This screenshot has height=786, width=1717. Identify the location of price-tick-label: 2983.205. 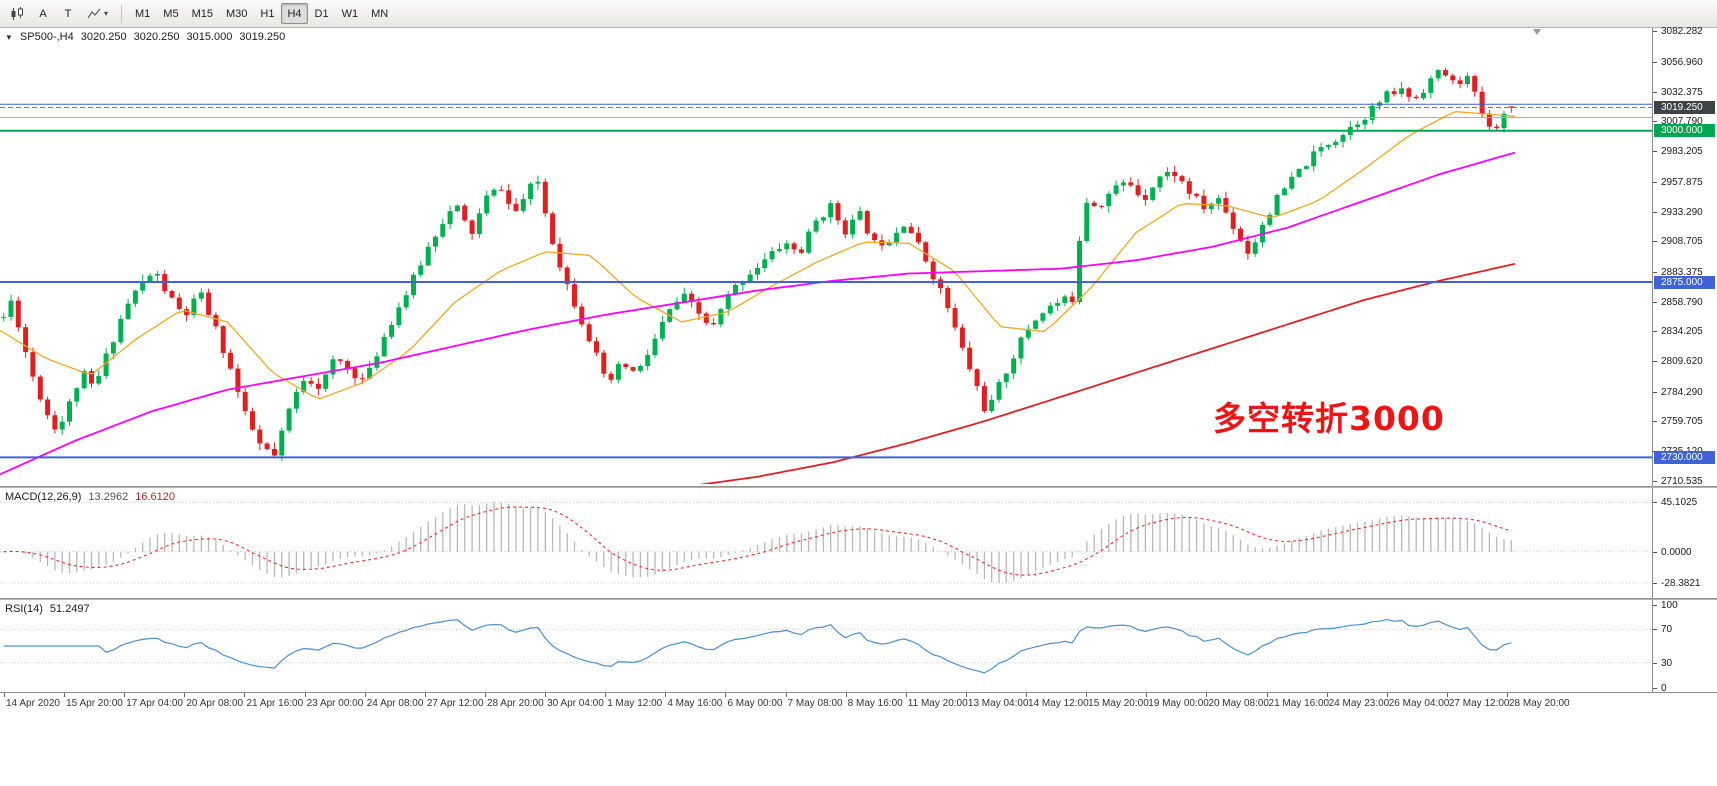
(1685, 151).